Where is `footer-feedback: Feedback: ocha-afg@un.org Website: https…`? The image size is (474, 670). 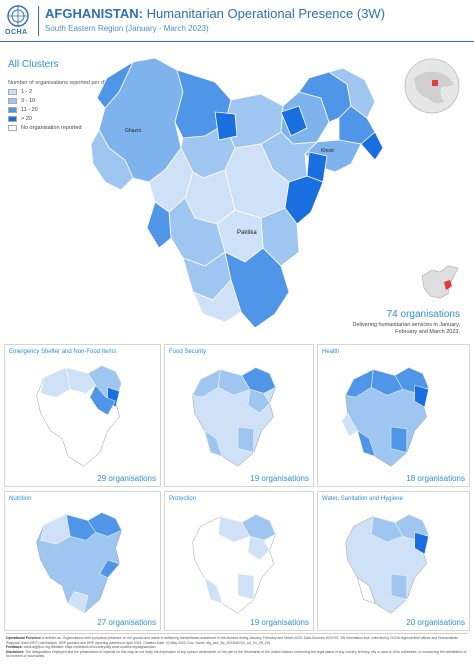 footer-feedback: Feedback: ocha-afg@un.org Website: https… is located at coordinates (237, 647).